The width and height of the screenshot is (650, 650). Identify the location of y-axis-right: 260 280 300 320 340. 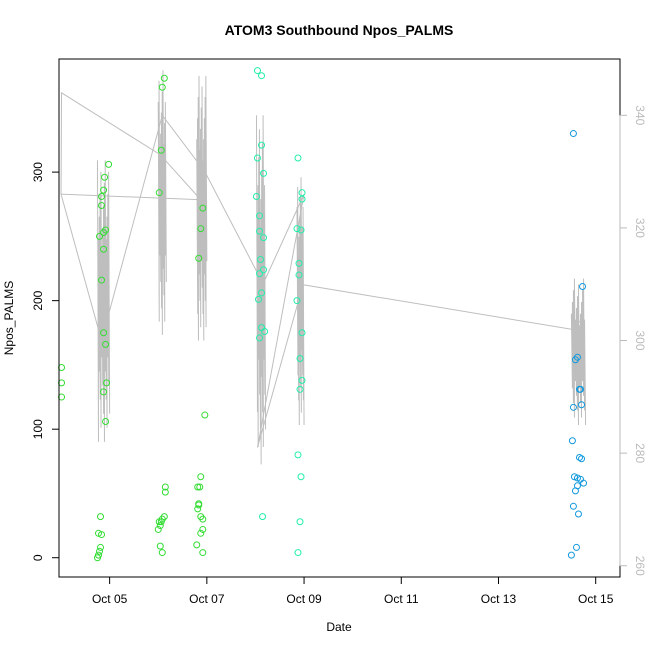
(633, 340).